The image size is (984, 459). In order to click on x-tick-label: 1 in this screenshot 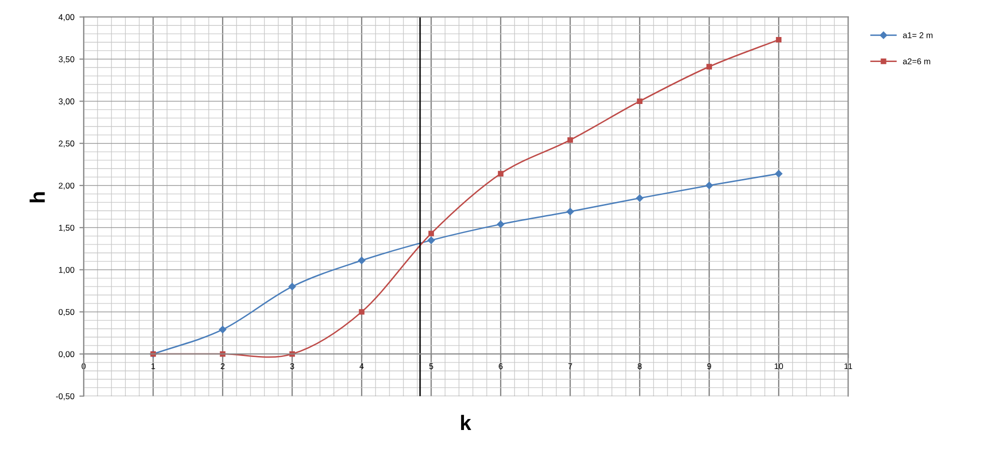, I will do `click(153, 366)`.